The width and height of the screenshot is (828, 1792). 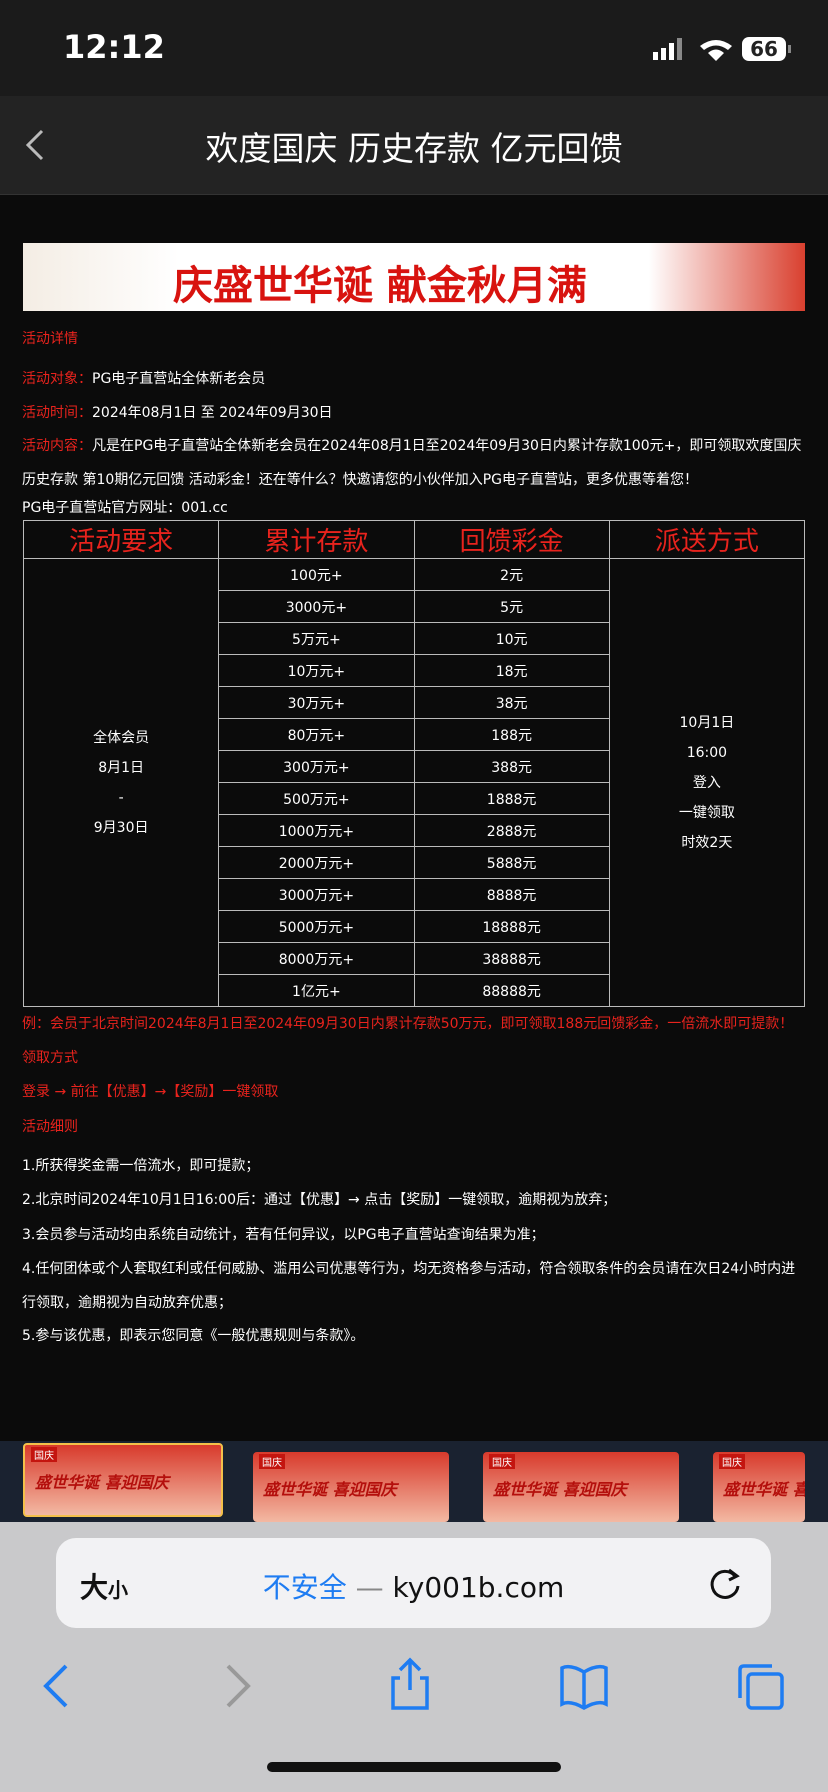 I want to click on deposit: 5万元+, so click(x=316, y=638).